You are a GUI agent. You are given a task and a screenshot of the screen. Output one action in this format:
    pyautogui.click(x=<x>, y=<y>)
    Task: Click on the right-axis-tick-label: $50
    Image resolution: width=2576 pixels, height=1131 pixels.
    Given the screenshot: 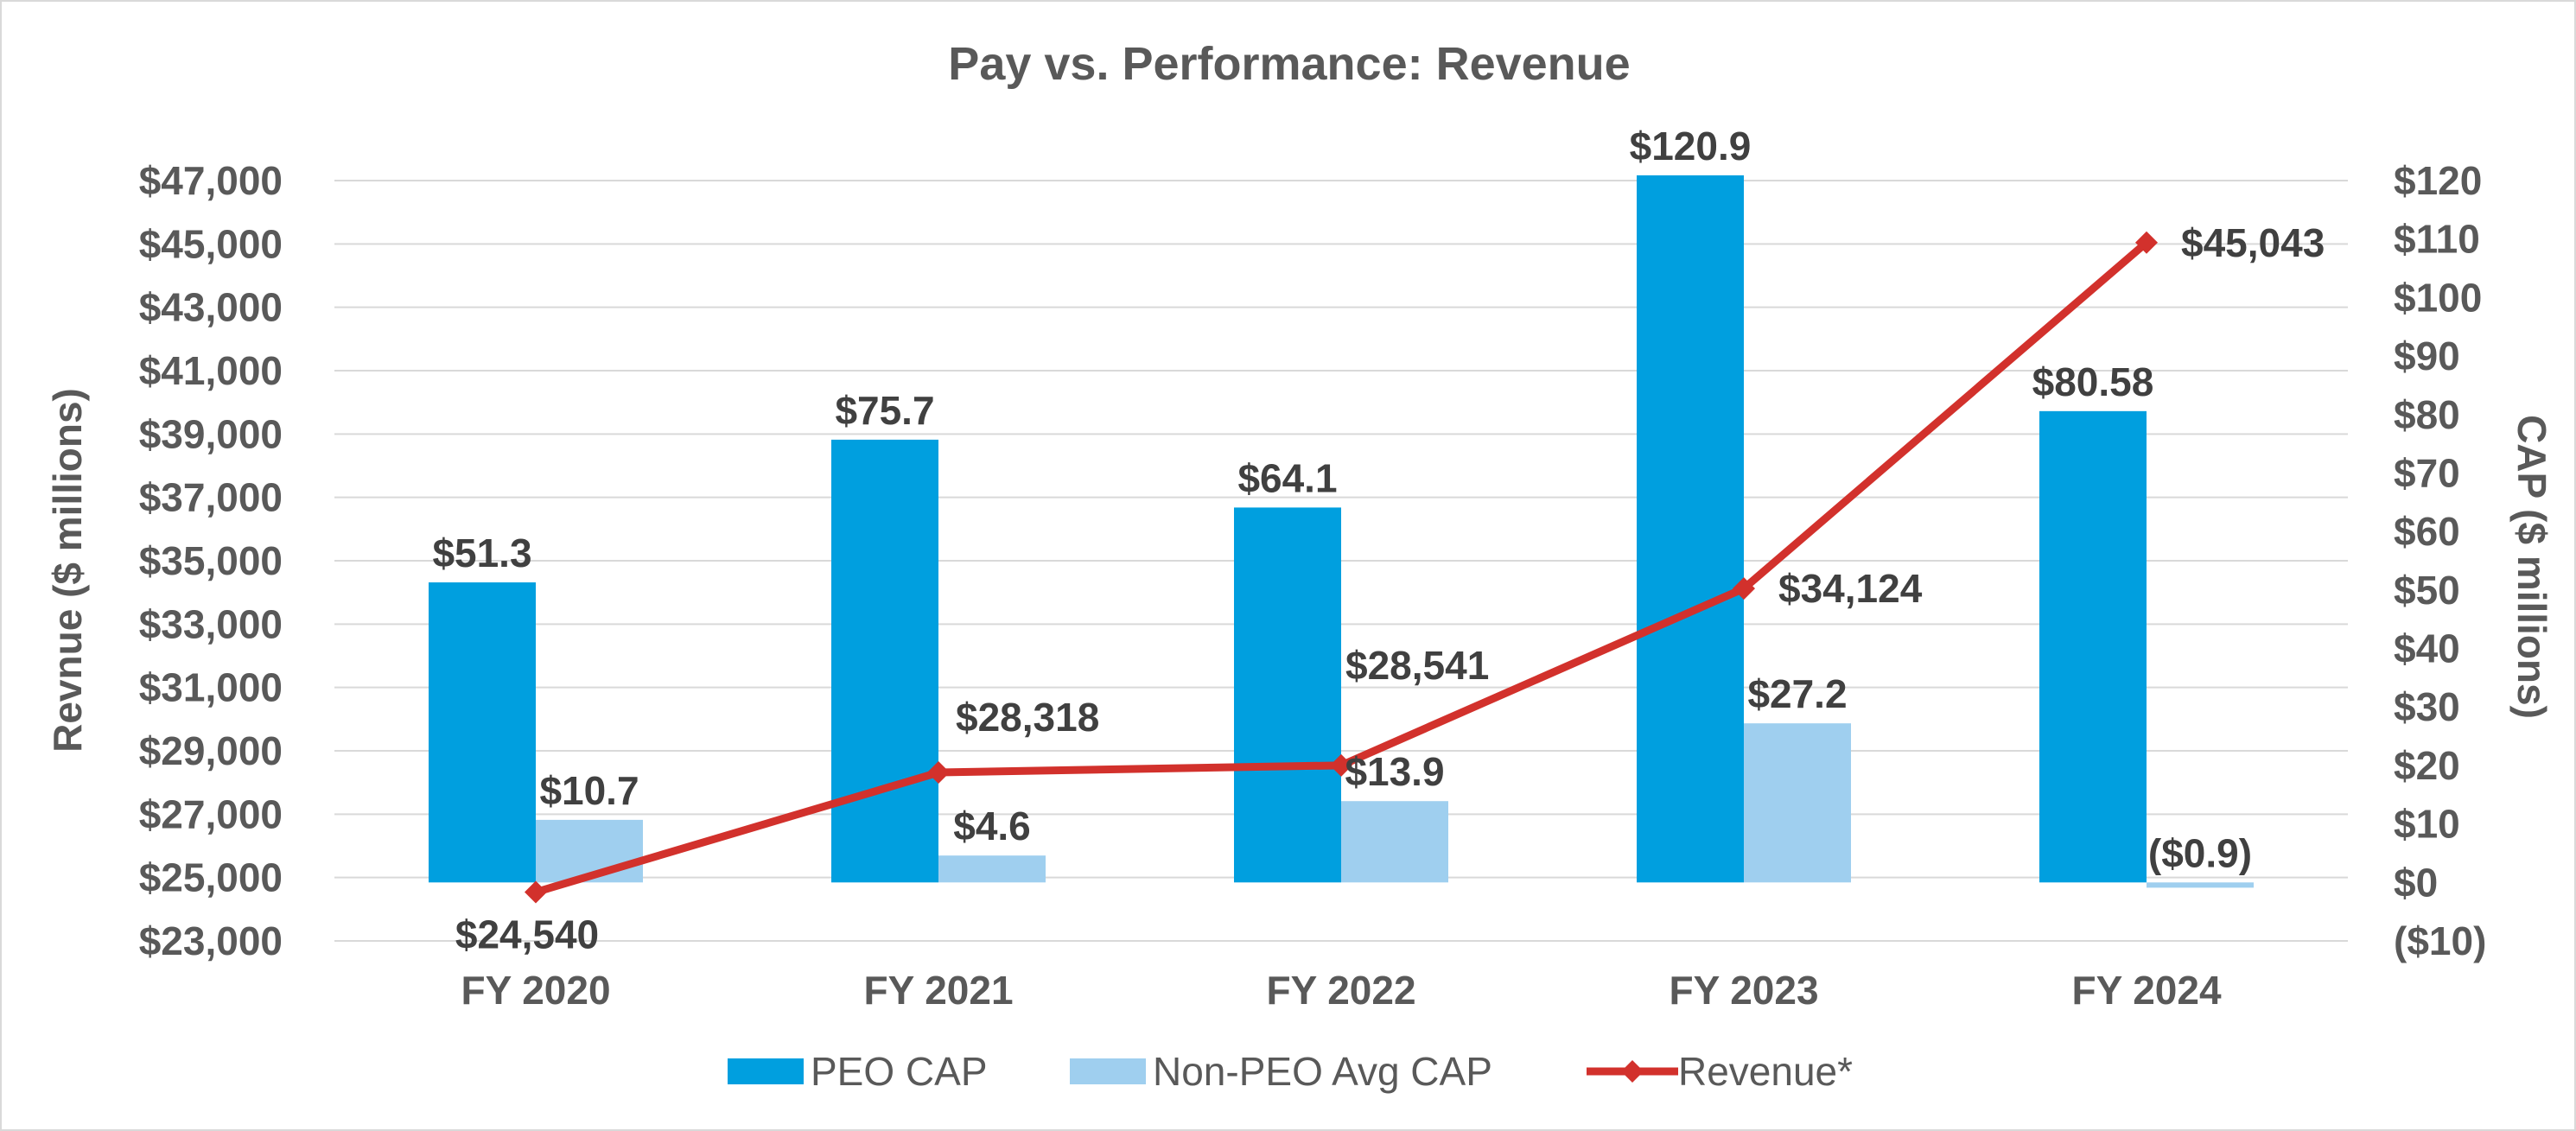 What is the action you would take?
    pyautogui.click(x=2427, y=590)
    